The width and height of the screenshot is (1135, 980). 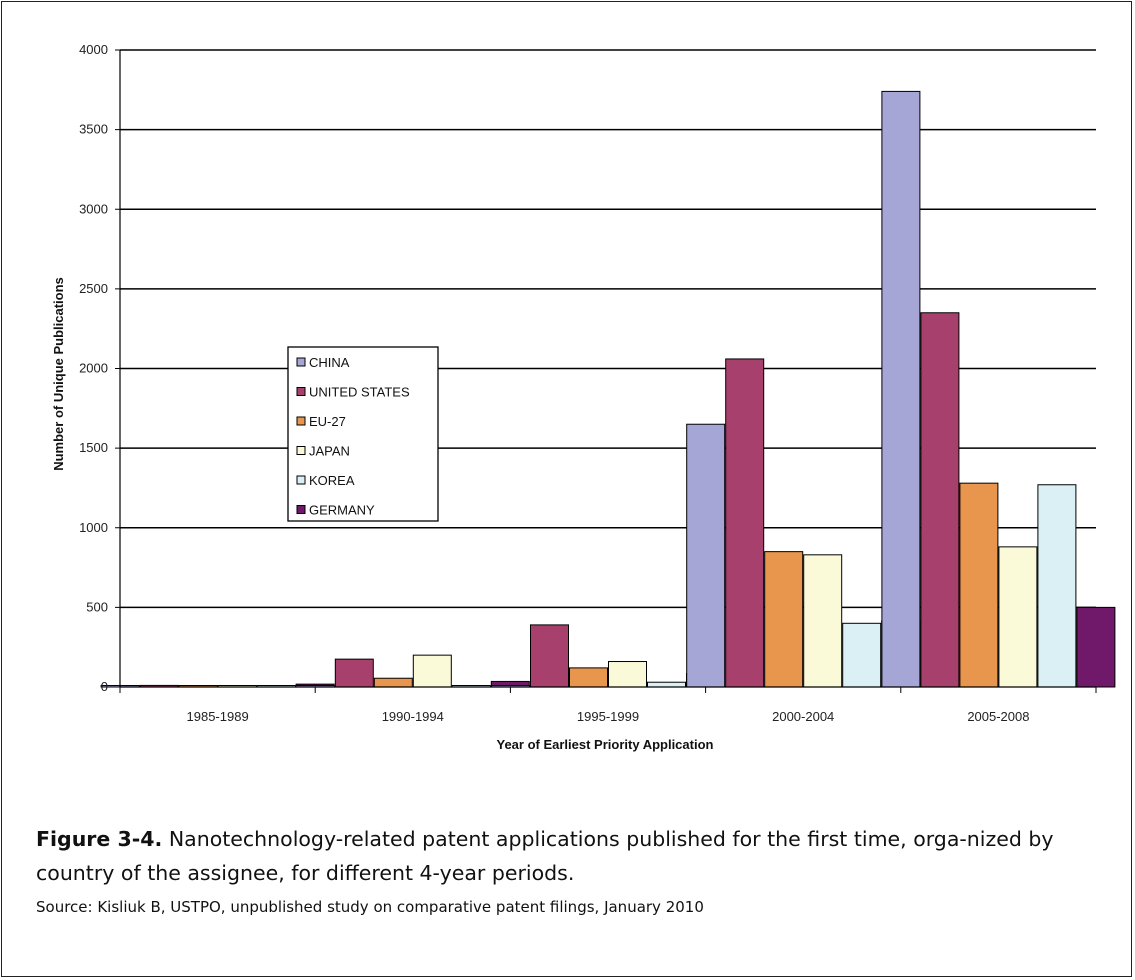 What do you see at coordinates (998, 716) in the screenshot?
I see `x-tick-label: 2005-2008` at bounding box center [998, 716].